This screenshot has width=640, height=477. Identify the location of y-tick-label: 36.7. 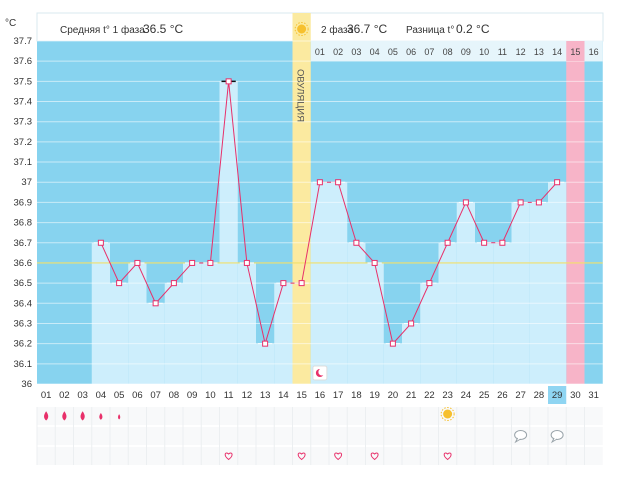
(23, 243).